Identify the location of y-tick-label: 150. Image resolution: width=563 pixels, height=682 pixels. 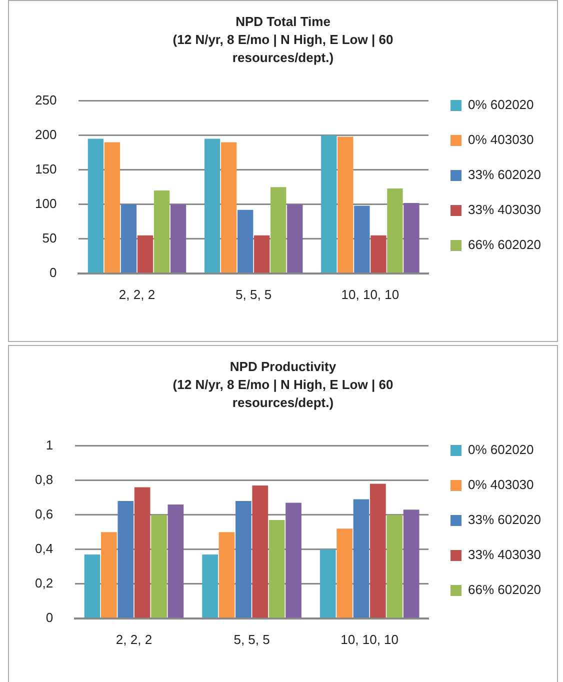
(45, 168).